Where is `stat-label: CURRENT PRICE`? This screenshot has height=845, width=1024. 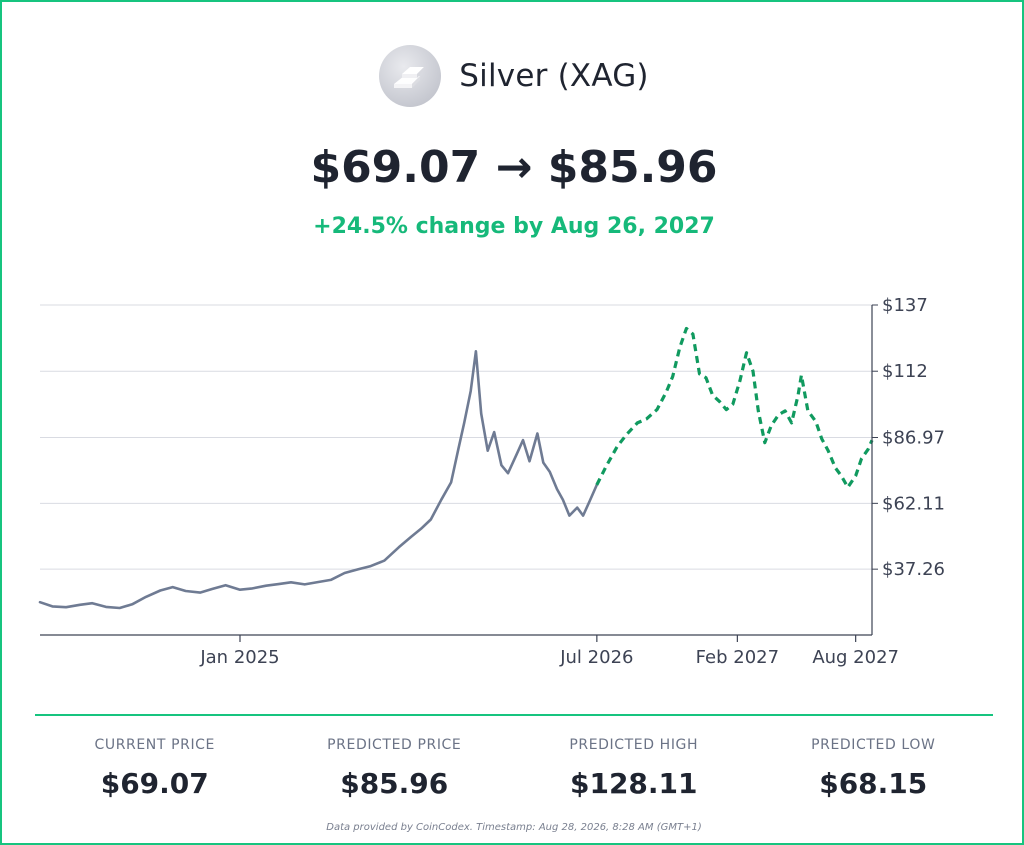
stat-label: CURRENT PRICE is located at coordinates (155, 745).